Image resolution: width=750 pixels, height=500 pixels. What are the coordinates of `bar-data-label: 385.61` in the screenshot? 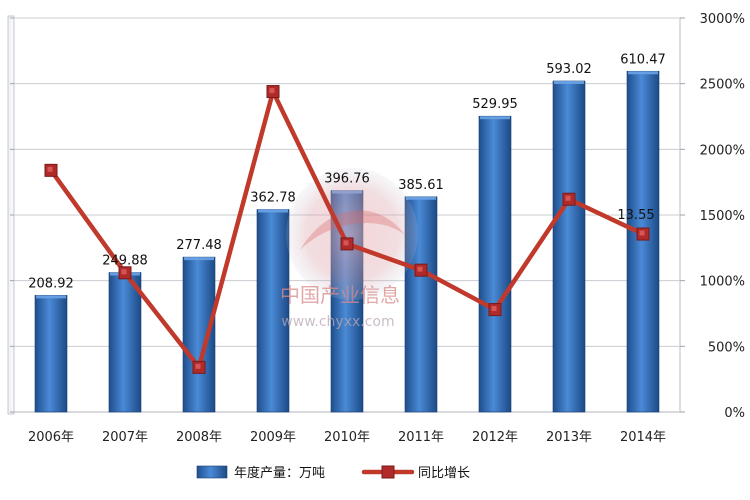 It's located at (421, 185).